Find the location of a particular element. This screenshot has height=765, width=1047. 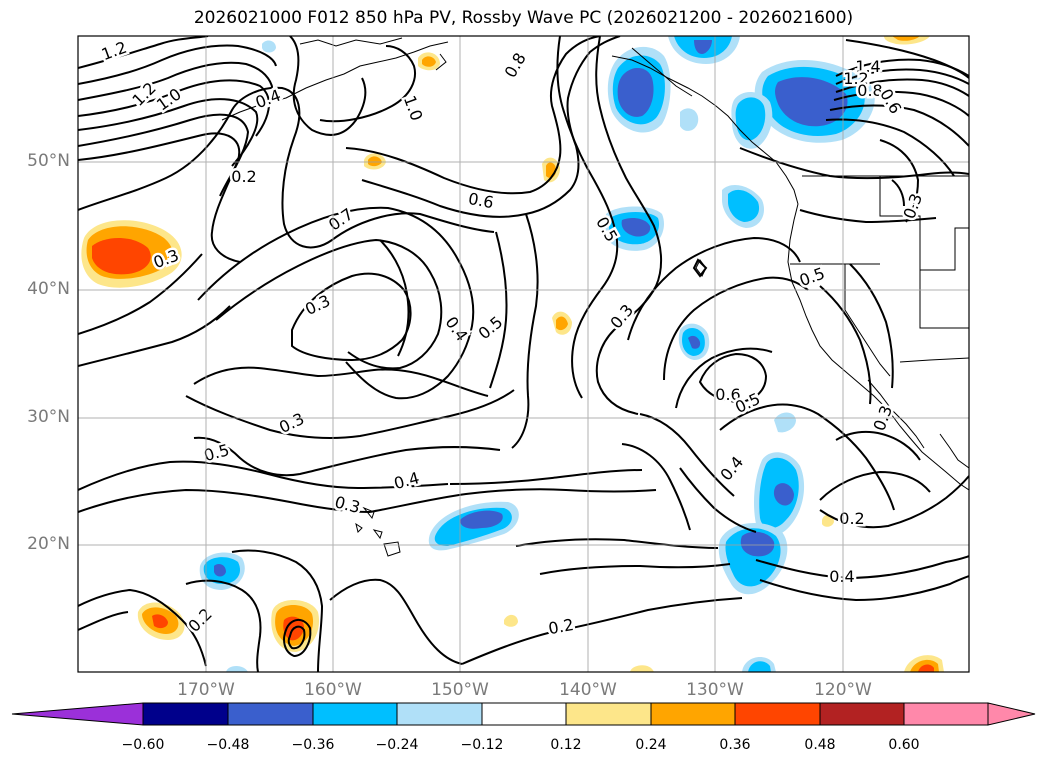

colorbar-tick: 0.60 is located at coordinates (904, 745).